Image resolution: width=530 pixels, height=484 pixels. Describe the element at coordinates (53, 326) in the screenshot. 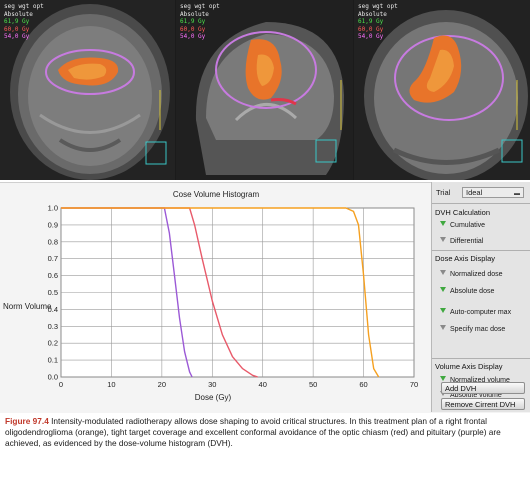

I see `y-tick-label: 0.3` at that location.